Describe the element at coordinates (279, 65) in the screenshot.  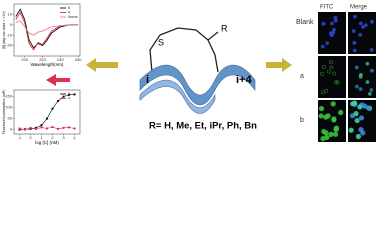
I see `arrow-right` at that location.